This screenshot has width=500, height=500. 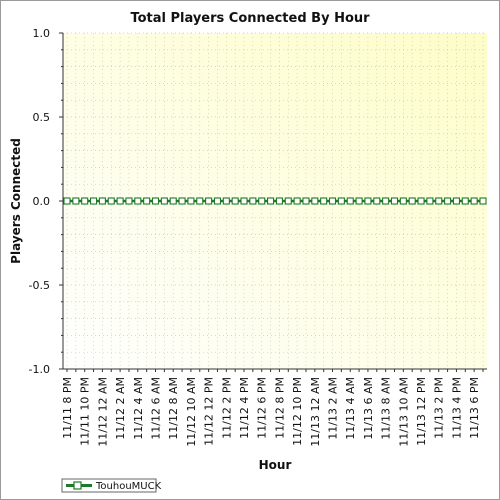 I want to click on x-tick-label: 11/12 10 AM, so click(x=191, y=412).